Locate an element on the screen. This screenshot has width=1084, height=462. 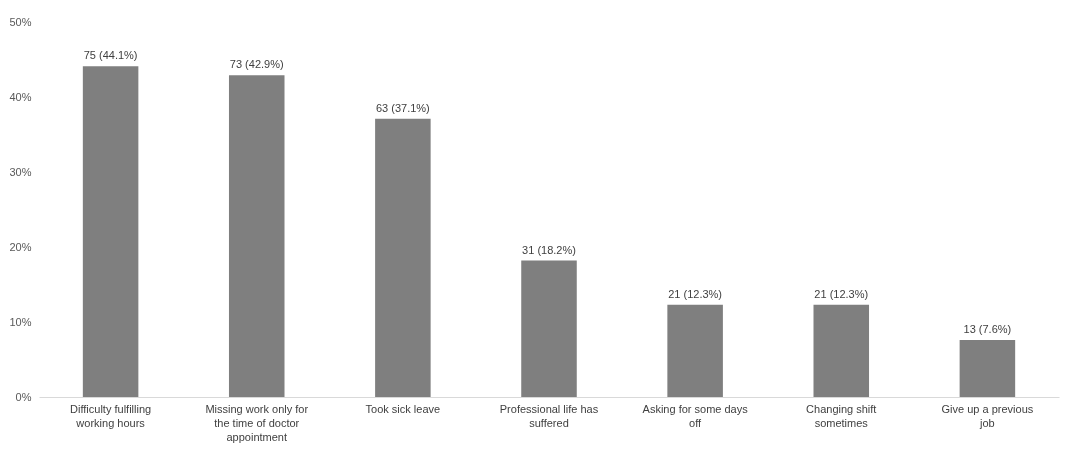
y-tick-label: 30% is located at coordinates (20, 171).